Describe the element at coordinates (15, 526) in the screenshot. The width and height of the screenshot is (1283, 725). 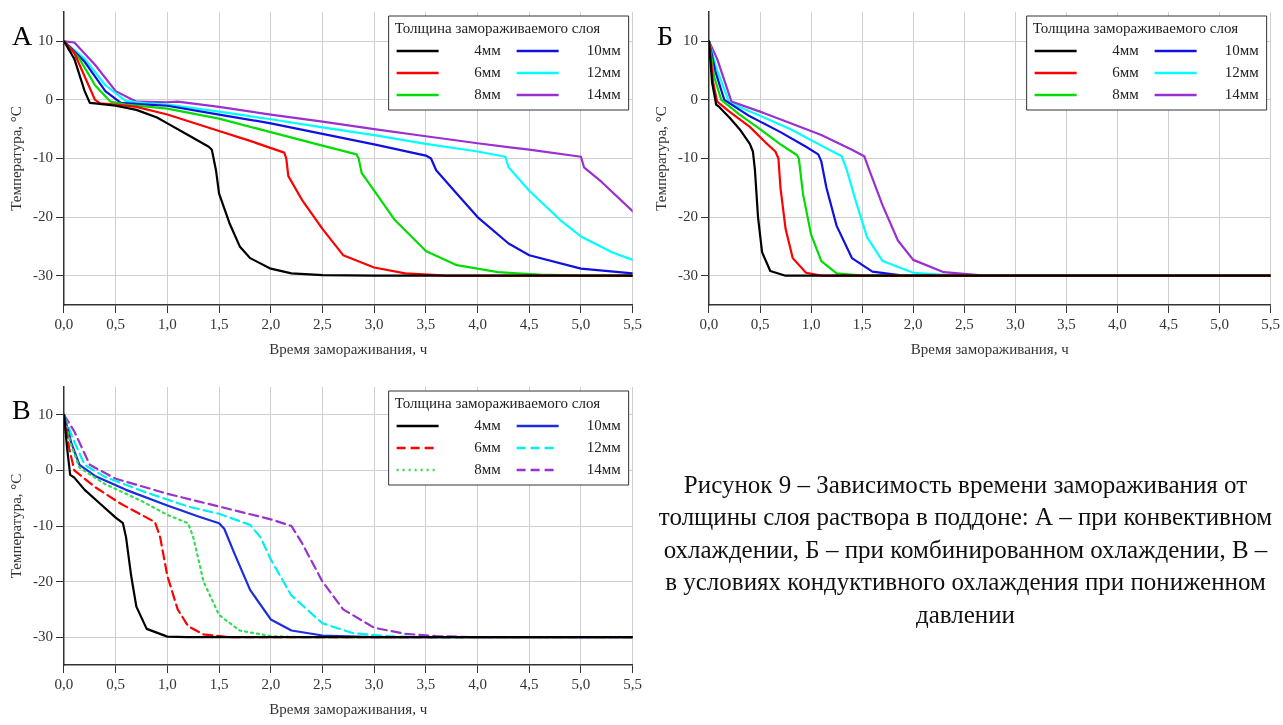
I see `y-axis-title: Температура, °С` at that location.